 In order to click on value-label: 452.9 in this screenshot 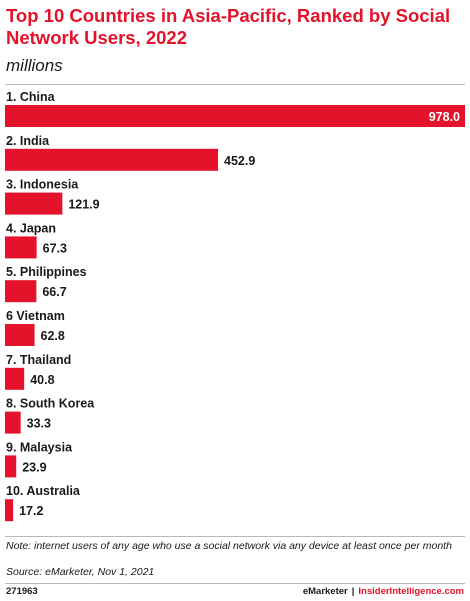, I will do `click(239, 161)`.